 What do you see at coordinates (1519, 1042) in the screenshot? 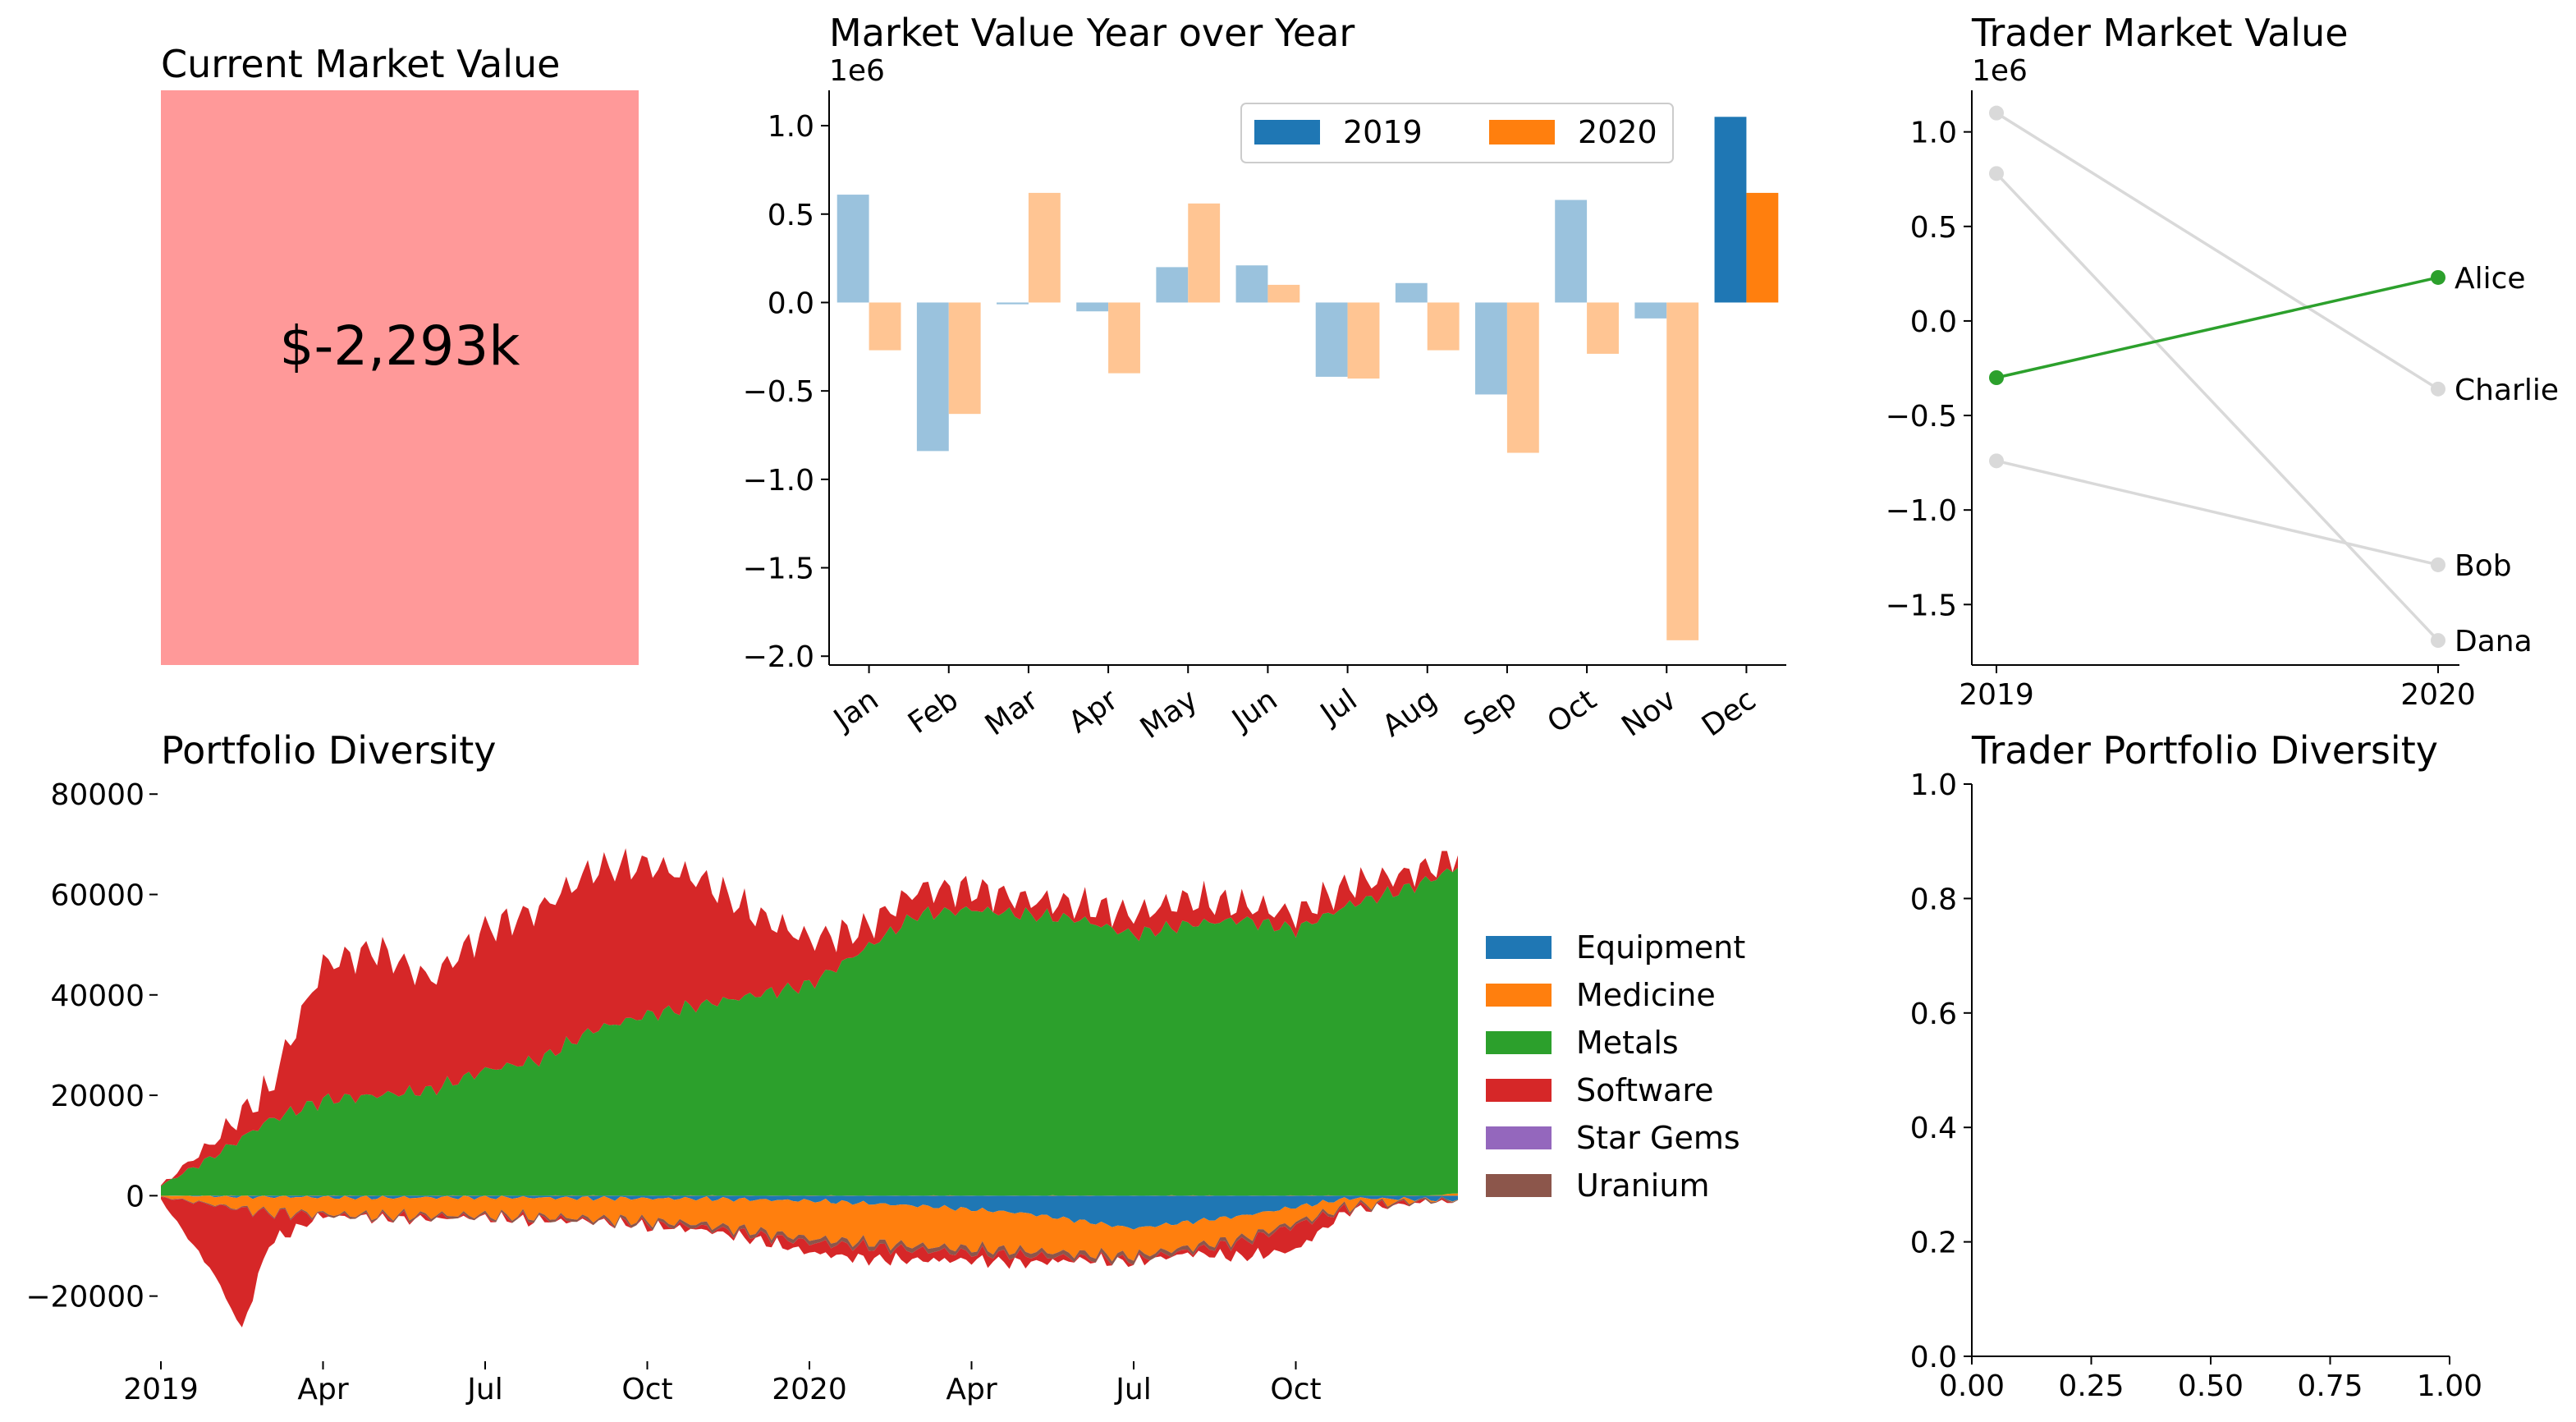
I see `legend-swatch-metals` at bounding box center [1519, 1042].